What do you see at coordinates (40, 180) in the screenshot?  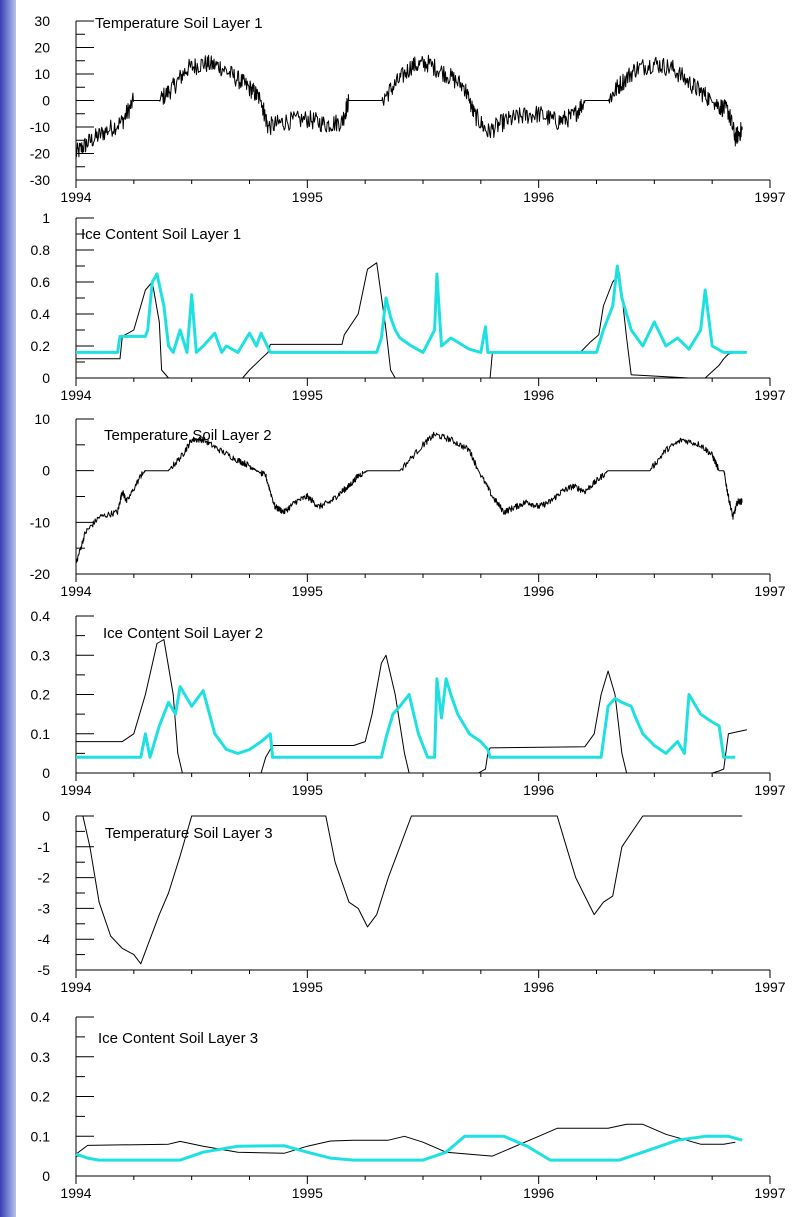 I see `y-tick-label: -30` at bounding box center [40, 180].